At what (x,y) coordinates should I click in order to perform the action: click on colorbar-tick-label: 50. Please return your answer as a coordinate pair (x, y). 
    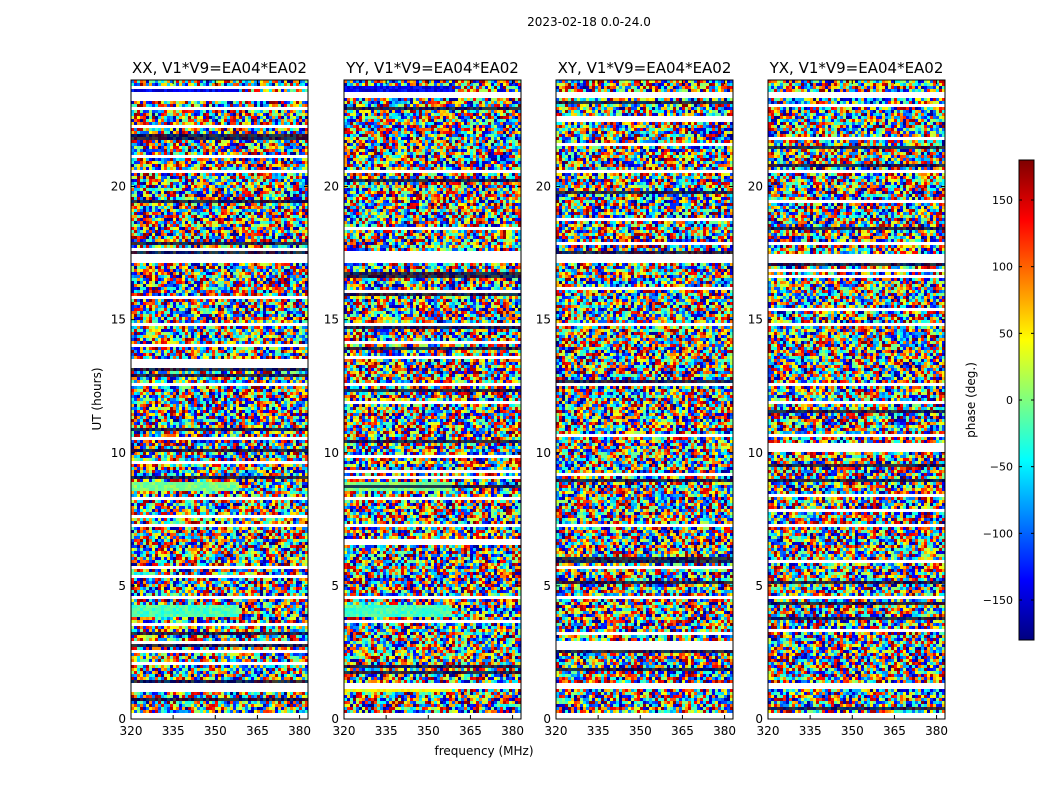
    Looking at the image, I should click on (1006, 333).